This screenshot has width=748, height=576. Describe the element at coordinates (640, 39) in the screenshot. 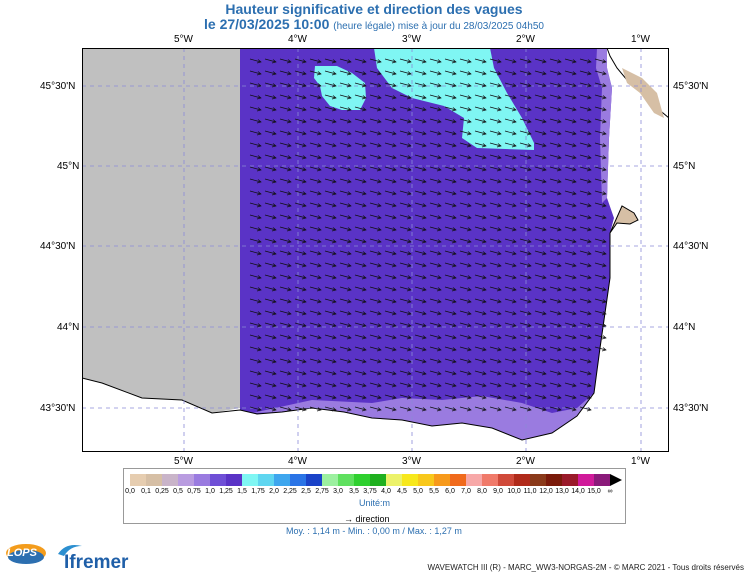

I see `lon-label-top-1w: 1°W` at that location.